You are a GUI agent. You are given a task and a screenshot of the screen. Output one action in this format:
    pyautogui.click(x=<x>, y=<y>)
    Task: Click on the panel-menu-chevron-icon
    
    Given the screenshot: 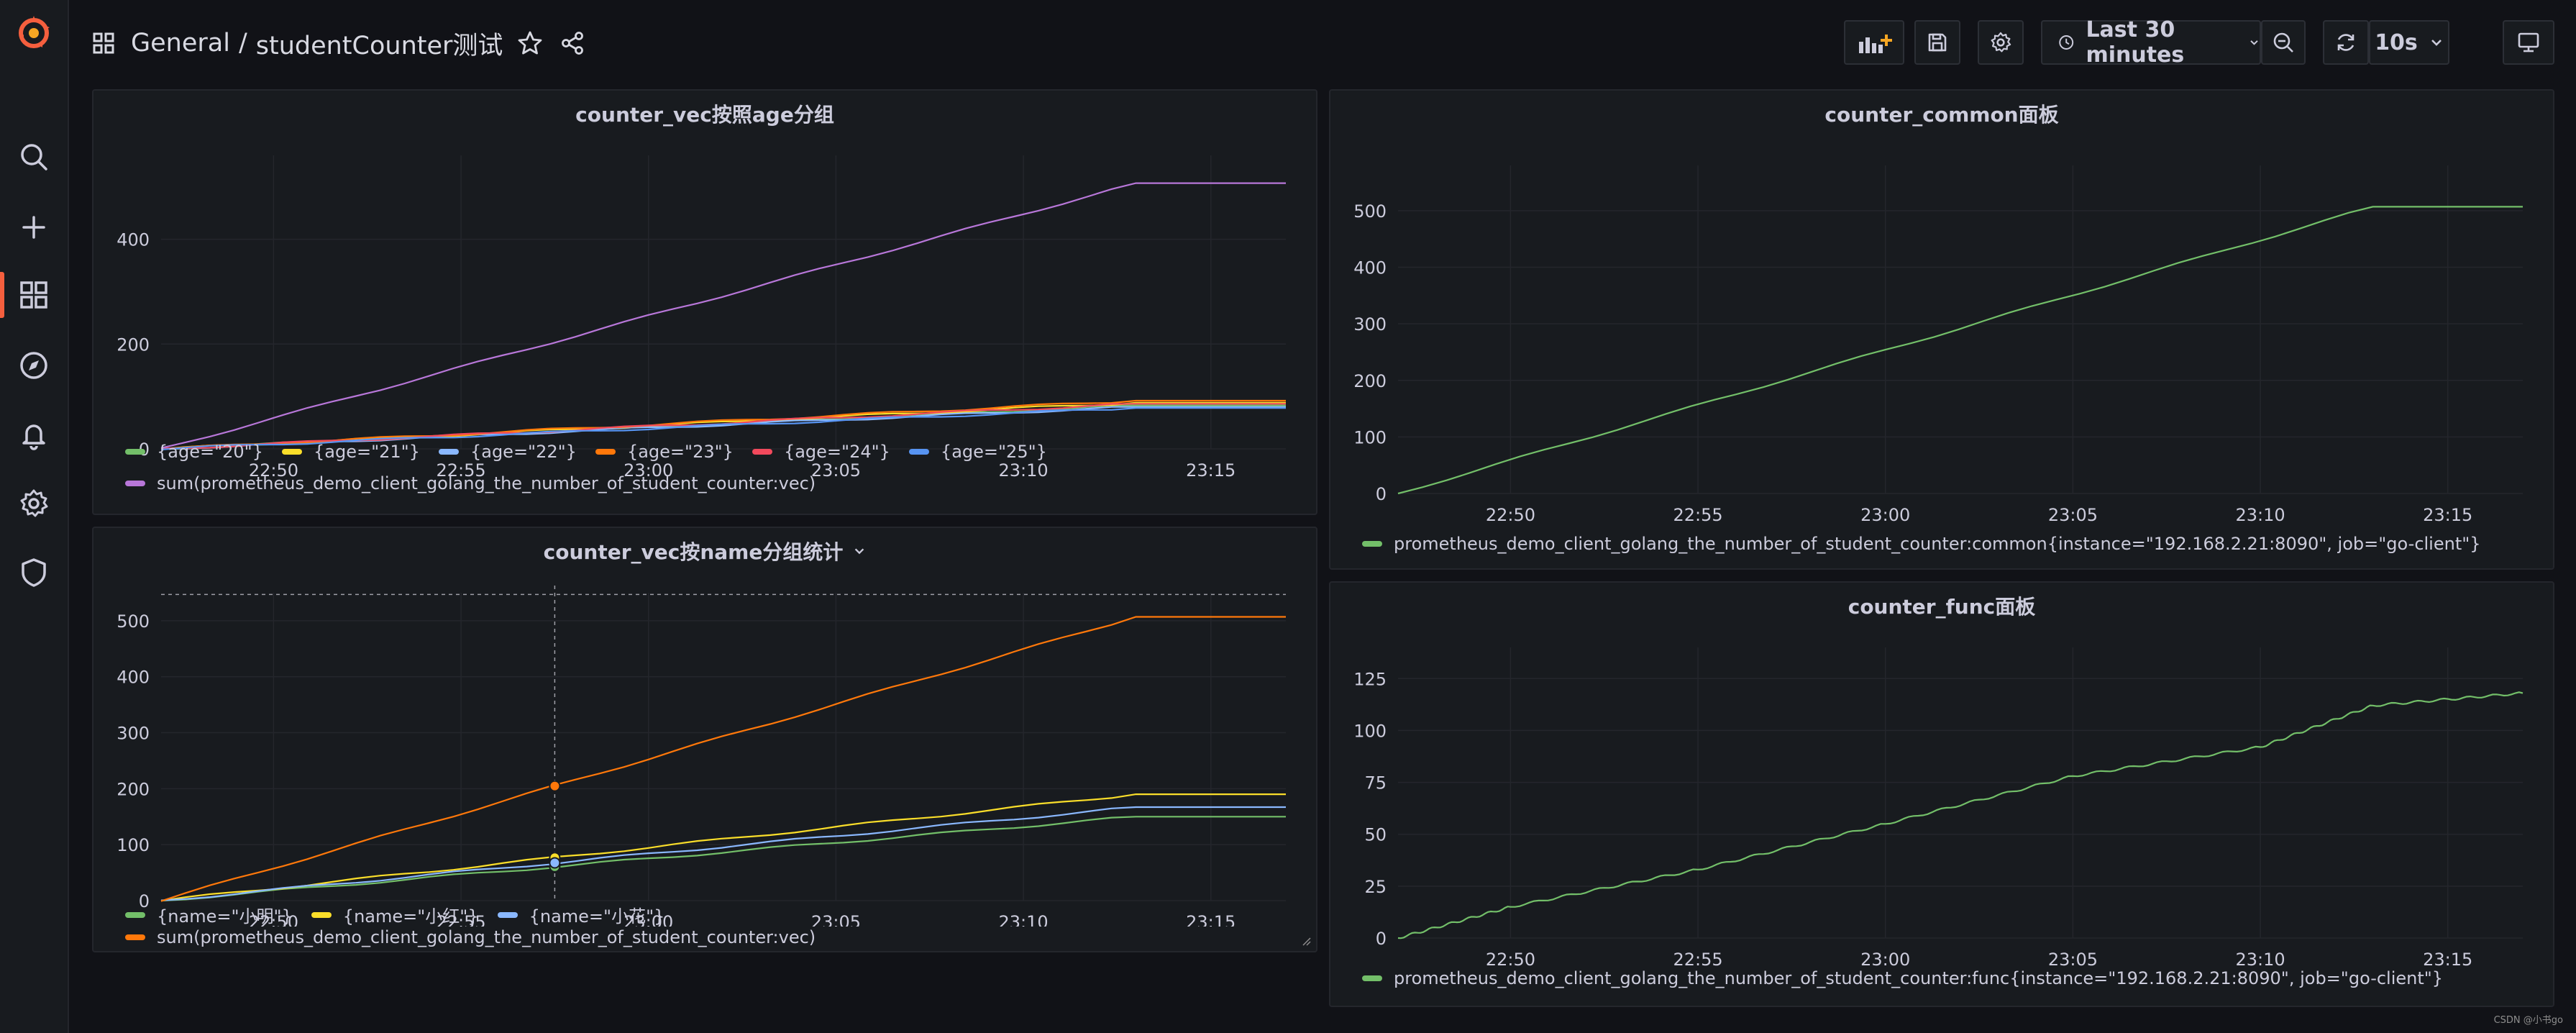 What is the action you would take?
    pyautogui.click(x=859, y=552)
    